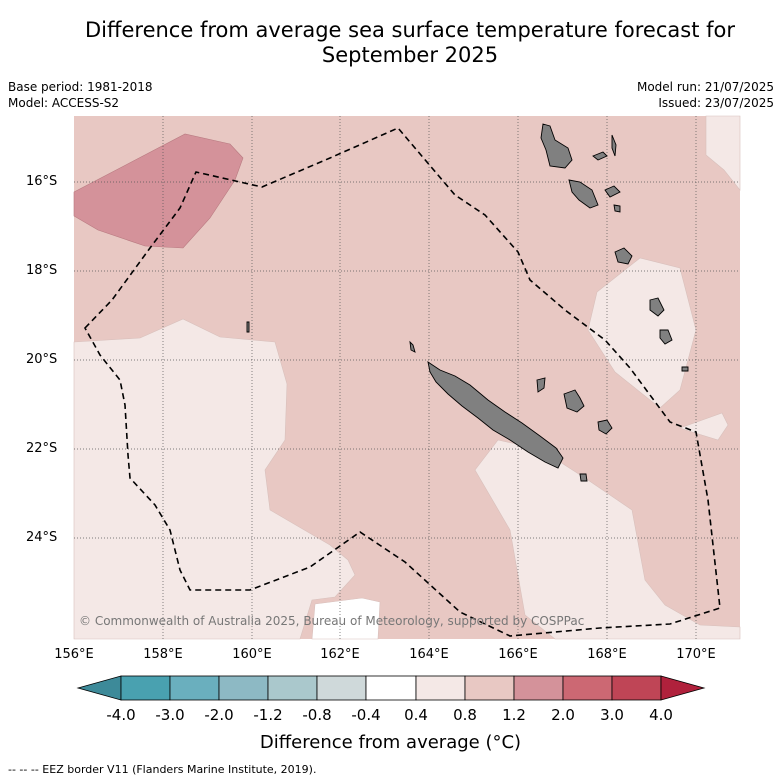 The height and width of the screenshot is (781, 781). Describe the element at coordinates (705, 95) in the screenshot. I see `metadata-right: Model run: 21/07/2025 Issued: 23/07/2025` at that location.